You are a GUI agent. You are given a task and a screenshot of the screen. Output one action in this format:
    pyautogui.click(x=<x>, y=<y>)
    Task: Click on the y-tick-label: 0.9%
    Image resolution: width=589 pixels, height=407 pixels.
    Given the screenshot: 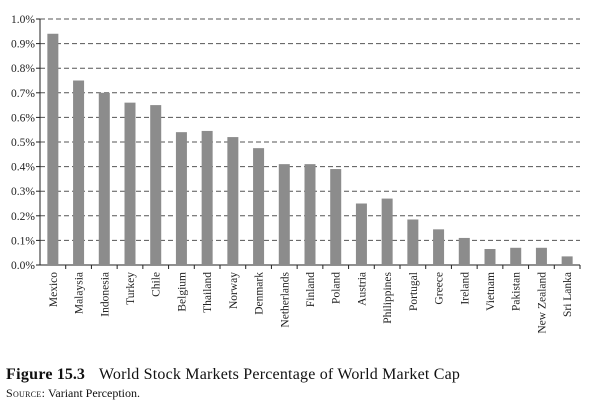 What is the action you would take?
    pyautogui.click(x=23, y=45)
    